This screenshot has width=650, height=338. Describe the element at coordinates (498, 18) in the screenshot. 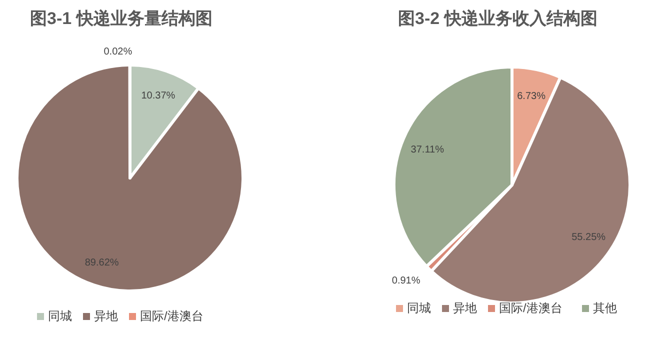

I see `chart-title: 图3-2 快递业务收入结构图` at that location.